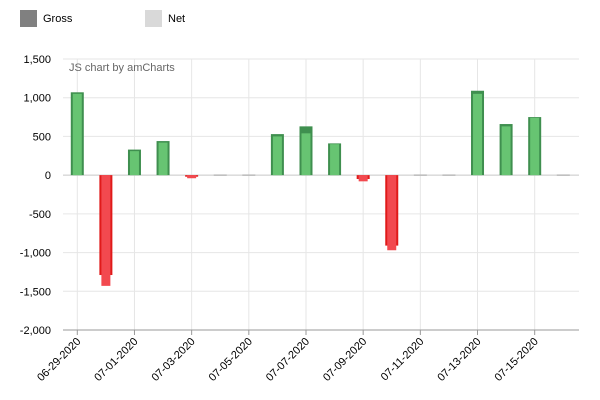  What do you see at coordinates (231, 360) in the screenshot?
I see `x-tick-label: 07-05-2020` at bounding box center [231, 360].